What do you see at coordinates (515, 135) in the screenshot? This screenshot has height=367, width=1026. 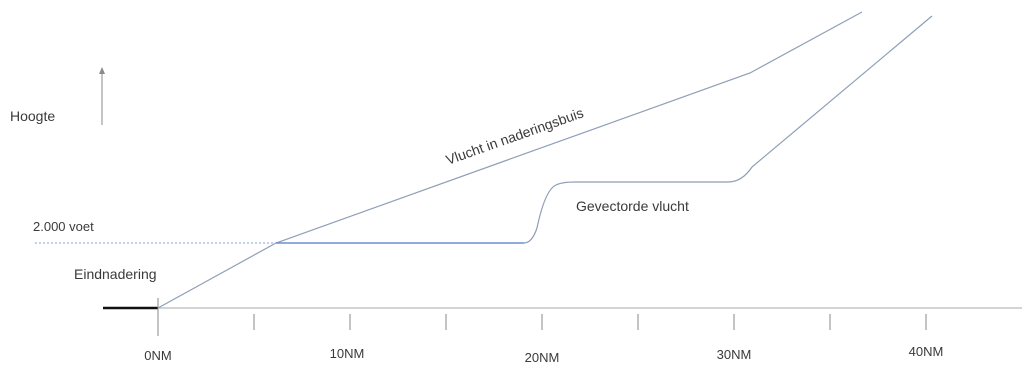 I see `corridor-flight-label: Vlucht in naderingsbuis` at bounding box center [515, 135].